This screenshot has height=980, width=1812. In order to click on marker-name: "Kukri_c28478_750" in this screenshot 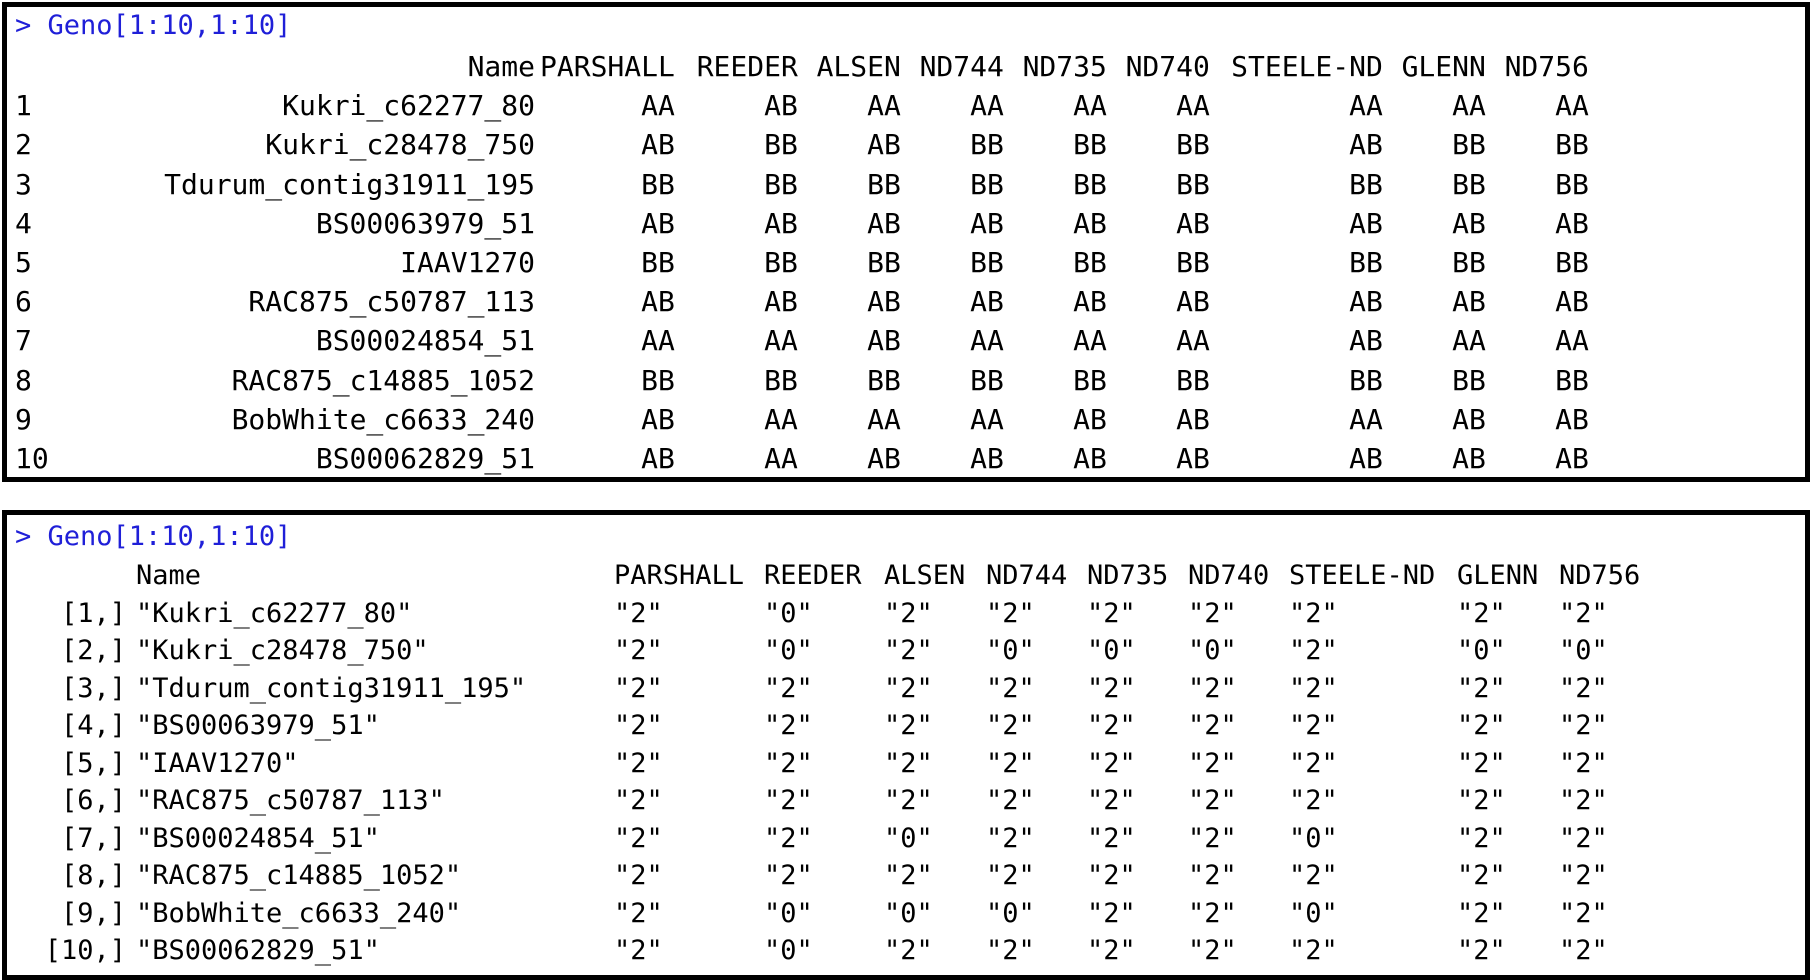, I will do `click(282, 651)`.